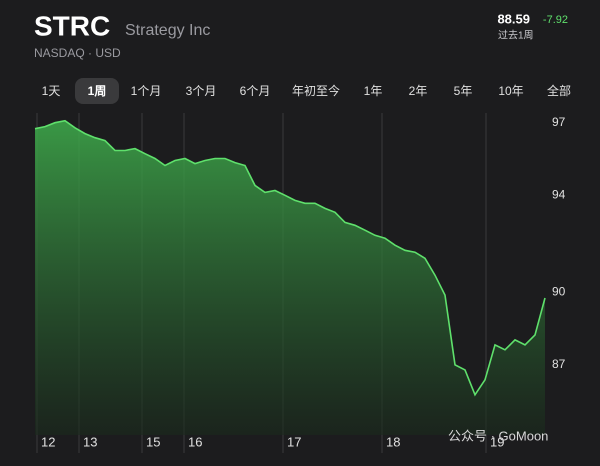 This screenshot has width=600, height=466. Describe the element at coordinates (294, 441) in the screenshot. I see `x-tick-label: 17` at that location.